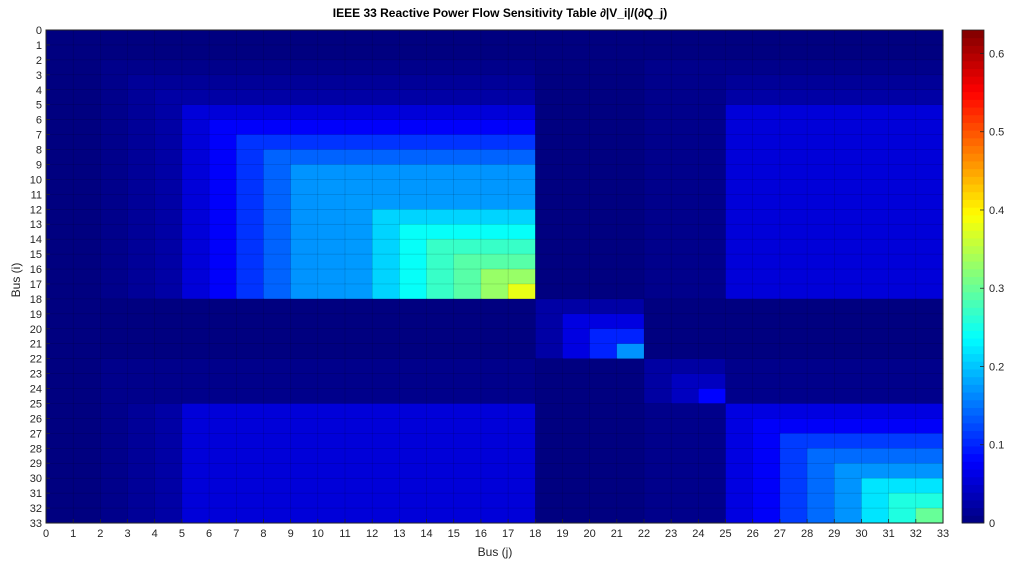 This screenshot has height=567, width=1024. I want to click on y-tick-label: 8, so click(39, 151).